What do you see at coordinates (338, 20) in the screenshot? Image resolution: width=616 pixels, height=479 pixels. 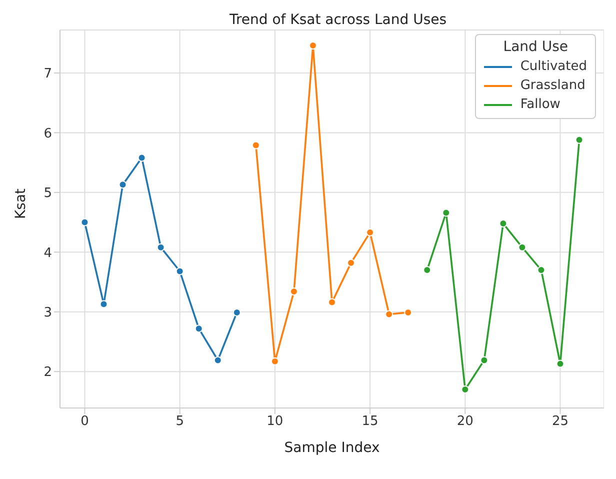 I see `chart-title: Trend of Ksat across Land Uses` at bounding box center [338, 20].